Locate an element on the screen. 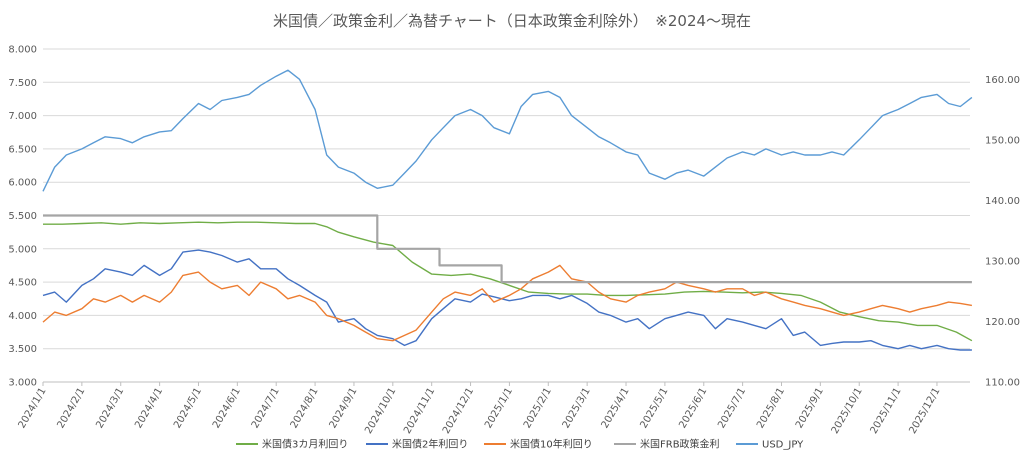 The width and height of the screenshot is (1024, 465). x-tick-label: 2024/3/1 is located at coordinates (110, 408).